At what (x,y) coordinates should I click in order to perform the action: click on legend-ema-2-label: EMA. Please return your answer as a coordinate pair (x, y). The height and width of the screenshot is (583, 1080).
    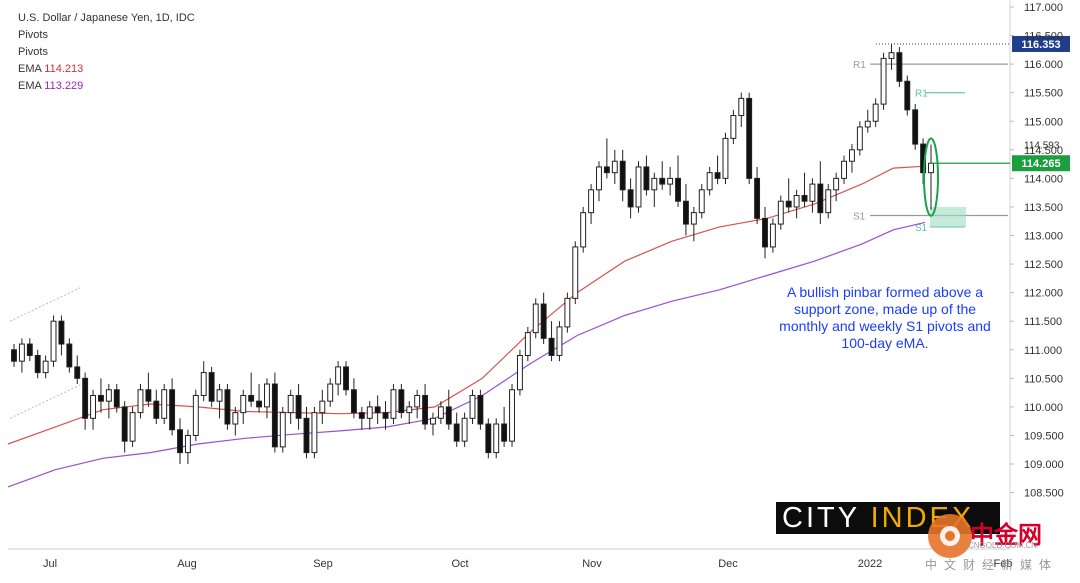
    Looking at the image, I should click on (30, 86).